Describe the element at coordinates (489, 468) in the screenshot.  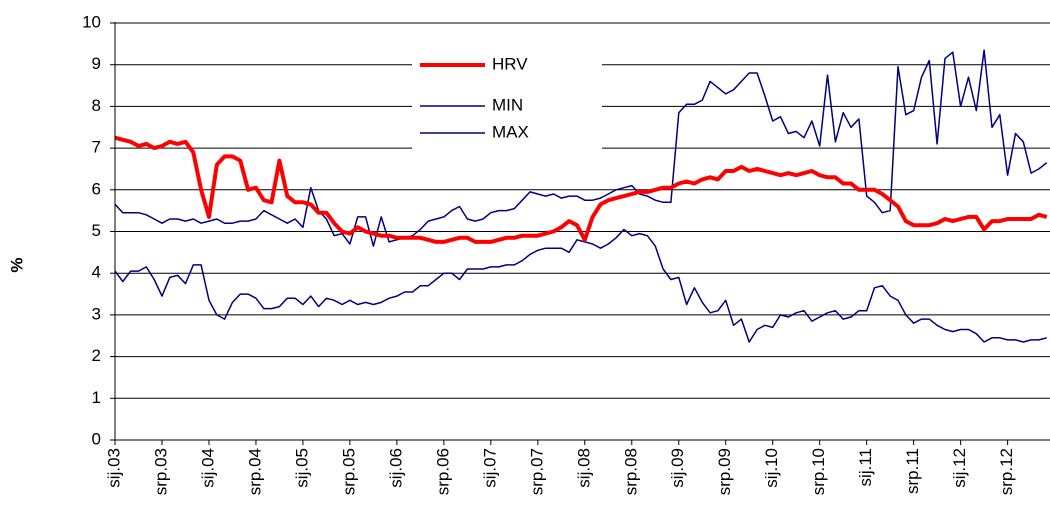
I see `x-tick-label: sij.07` at that location.